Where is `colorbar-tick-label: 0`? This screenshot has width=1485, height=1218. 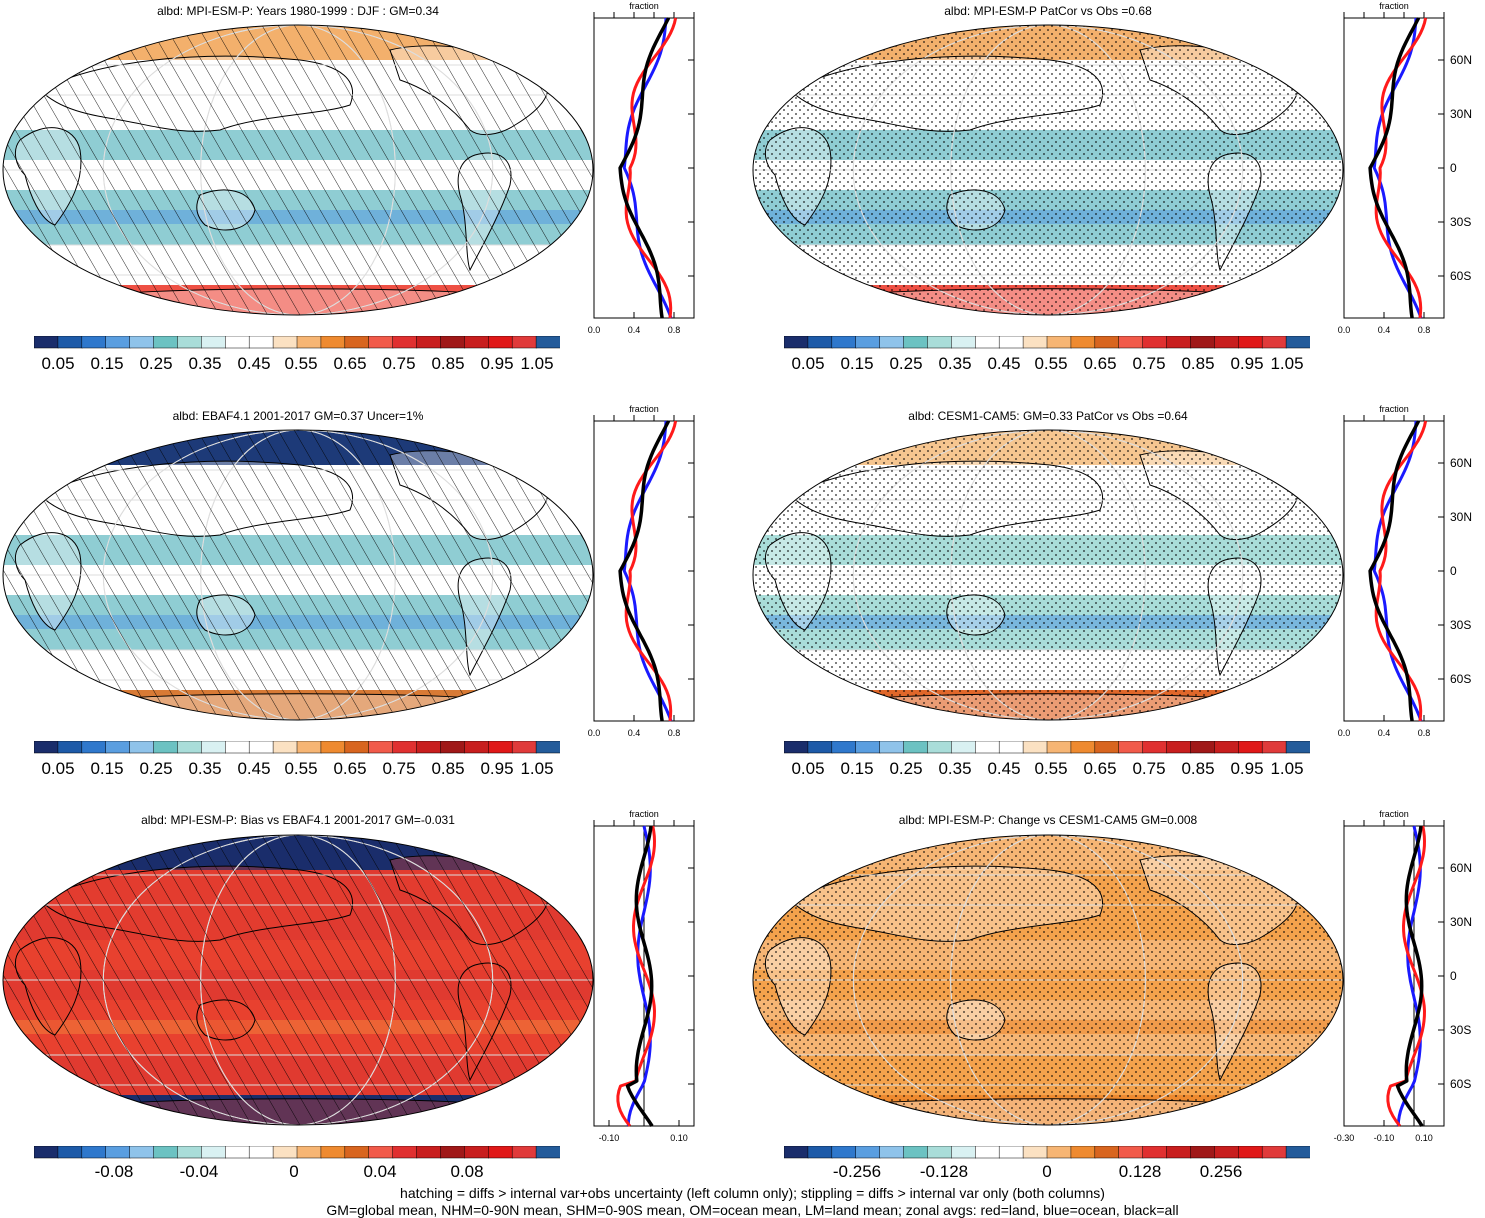
colorbar-tick-label: 0 is located at coordinates (294, 1171).